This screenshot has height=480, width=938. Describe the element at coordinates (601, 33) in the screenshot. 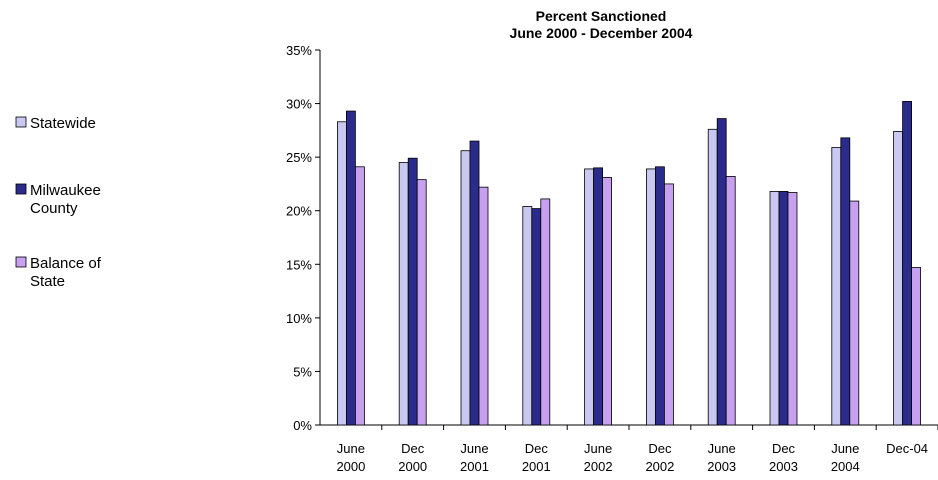

I see `chart-title-line: June 2000 - December 2004` at that location.